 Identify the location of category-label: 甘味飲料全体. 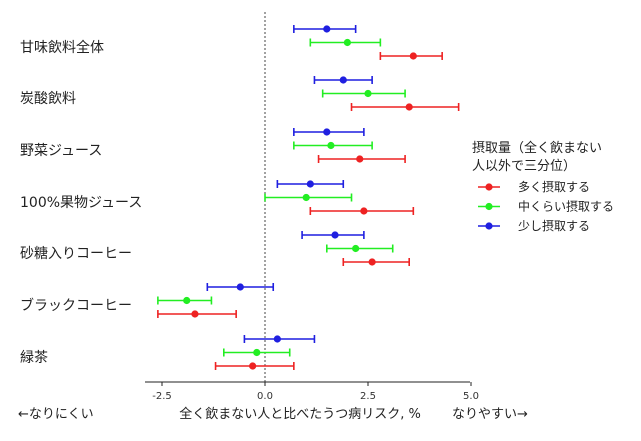
(62, 47).